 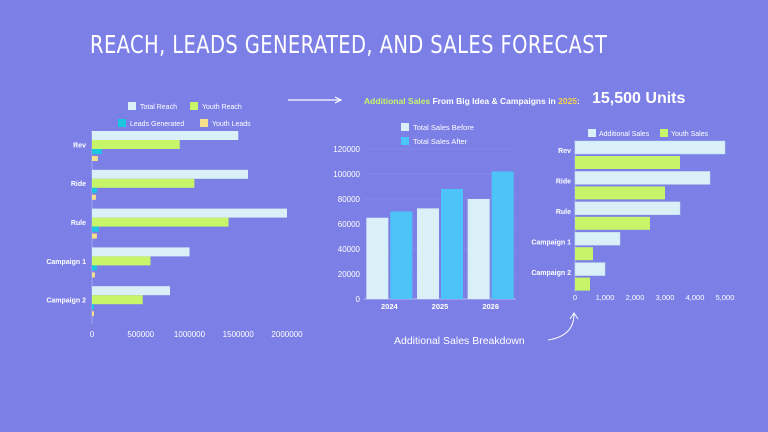 What do you see at coordinates (490, 306) in the screenshot?
I see `x-tick-label-2026: 2026` at bounding box center [490, 306].